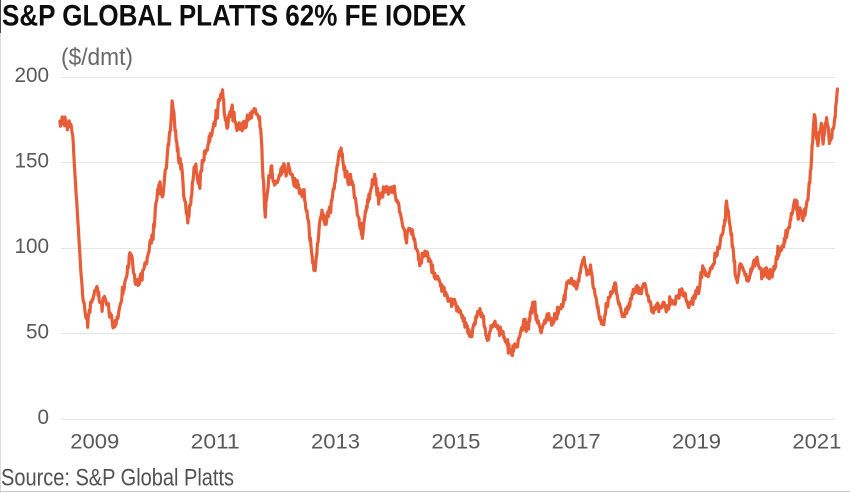 The width and height of the screenshot is (850, 493). What do you see at coordinates (44, 417) in the screenshot?
I see `svg-text: 0` at bounding box center [44, 417].